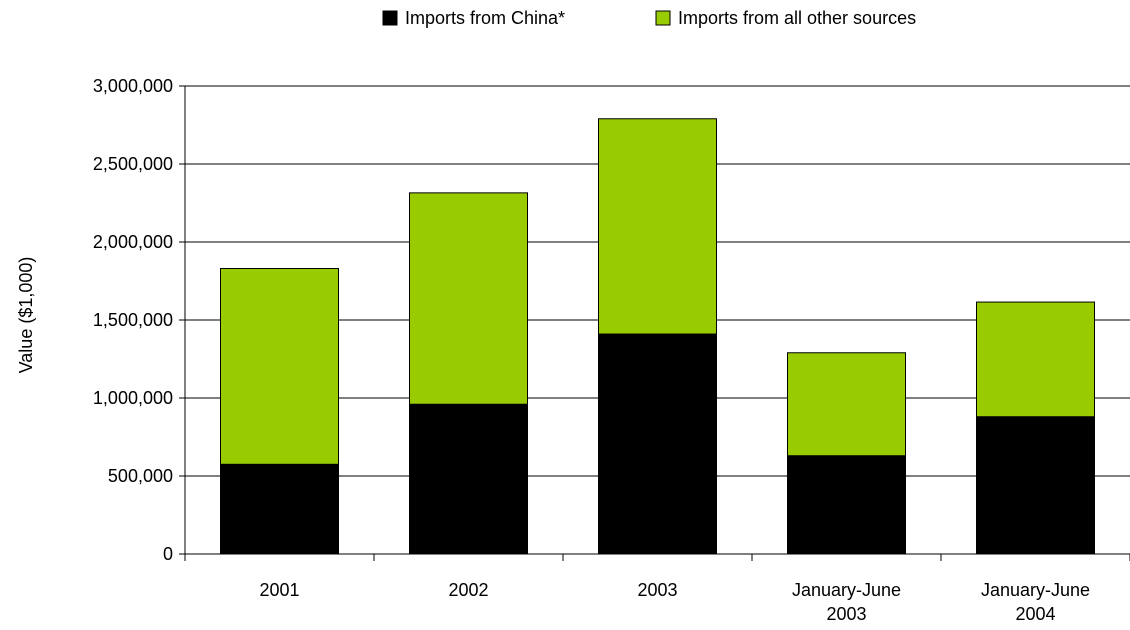  What do you see at coordinates (846, 602) in the screenshot?
I see `x-tick-label: January-June 2003` at bounding box center [846, 602].